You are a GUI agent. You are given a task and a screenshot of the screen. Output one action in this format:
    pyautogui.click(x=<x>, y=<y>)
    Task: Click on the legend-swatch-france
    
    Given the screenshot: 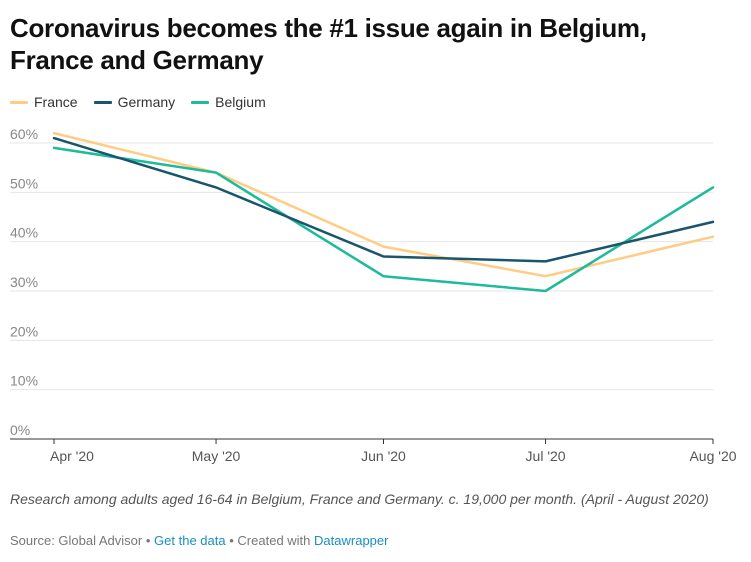 What is the action you would take?
    pyautogui.click(x=19, y=102)
    